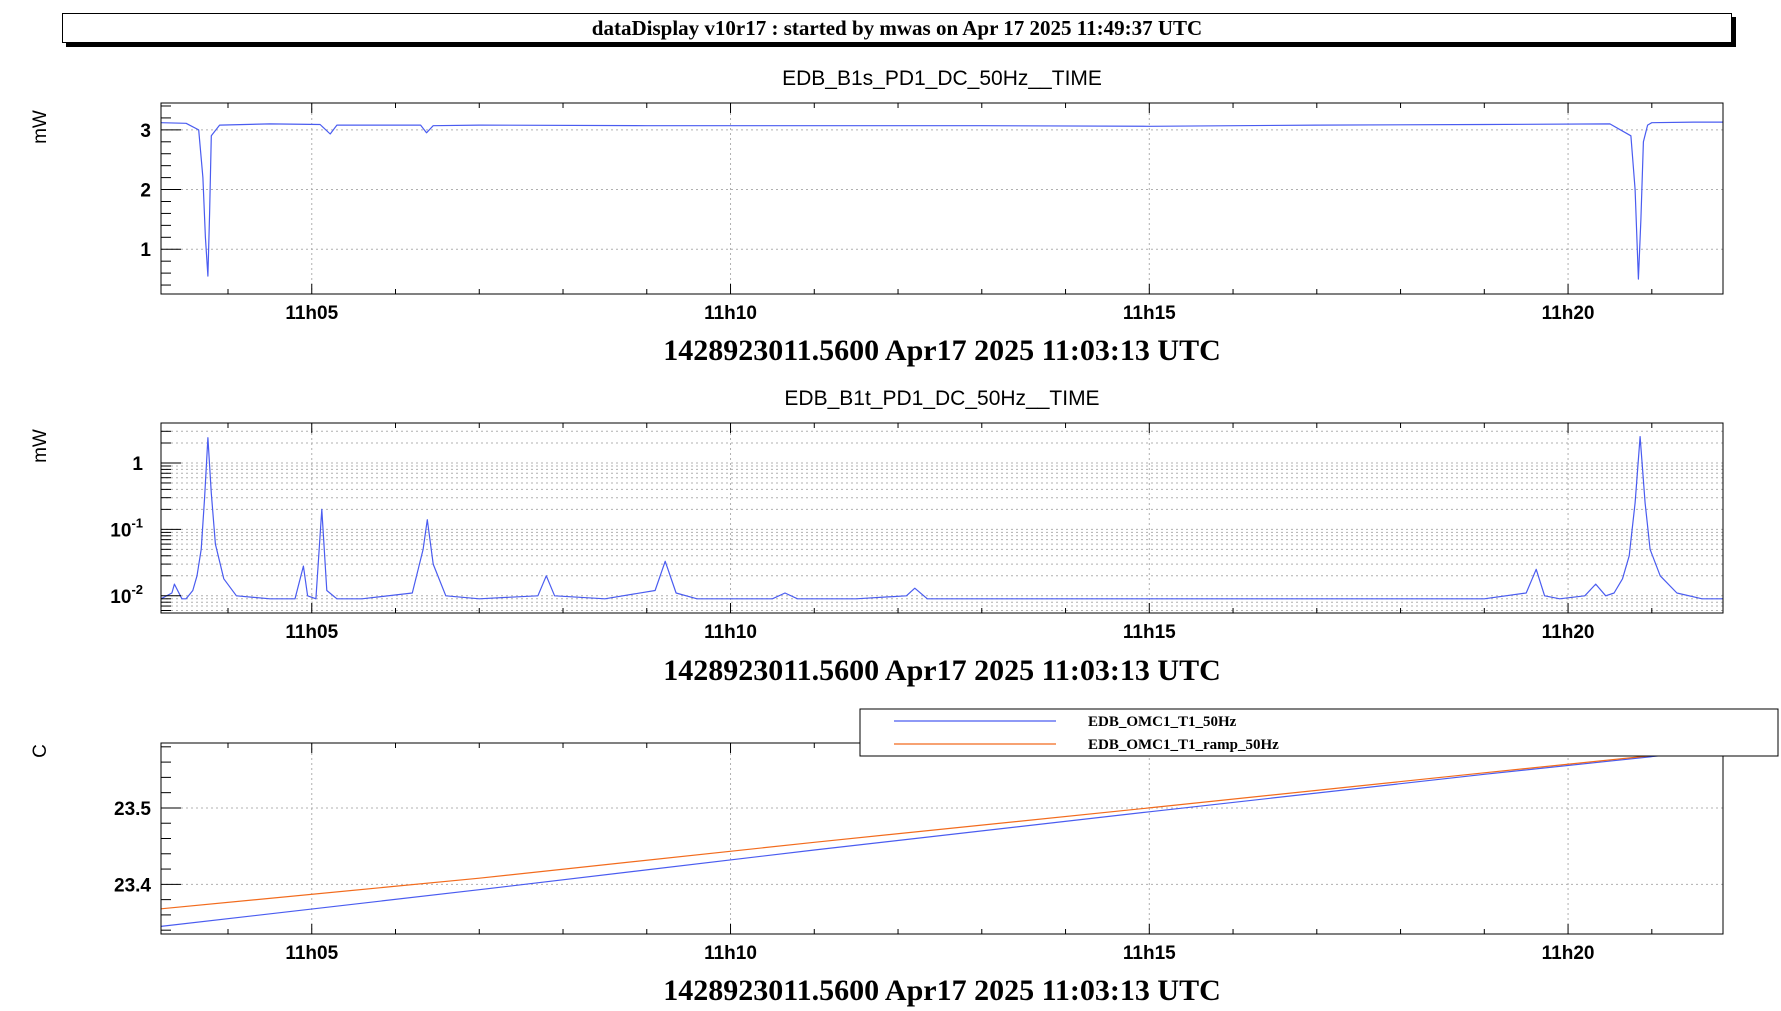  Describe the element at coordinates (1319, 732) in the screenshot. I see `legend-box` at that location.